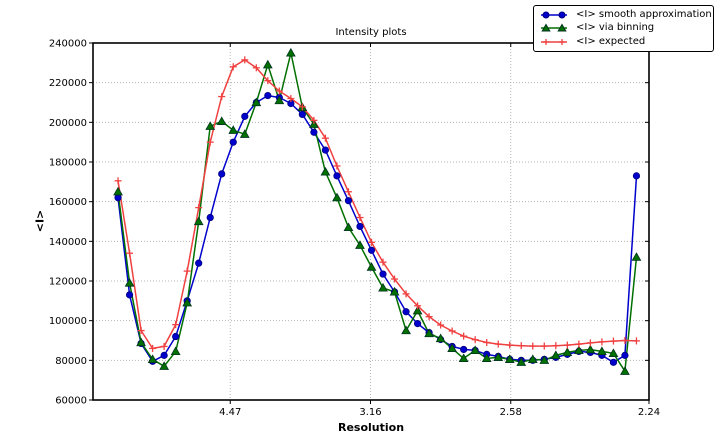 This screenshot has width=720, height=444. Describe the element at coordinates (68, 321) in the screenshot. I see `y-tick-label: 100000` at that location.